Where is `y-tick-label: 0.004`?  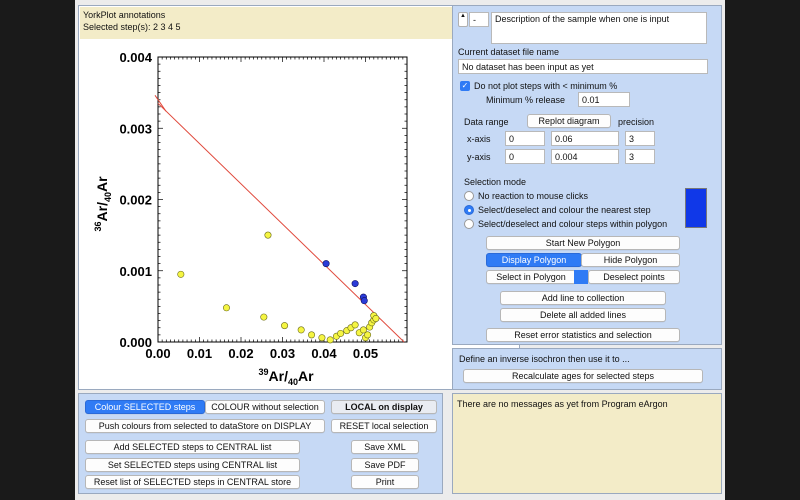
y-tick-label: 0.004 is located at coordinates (135, 57).